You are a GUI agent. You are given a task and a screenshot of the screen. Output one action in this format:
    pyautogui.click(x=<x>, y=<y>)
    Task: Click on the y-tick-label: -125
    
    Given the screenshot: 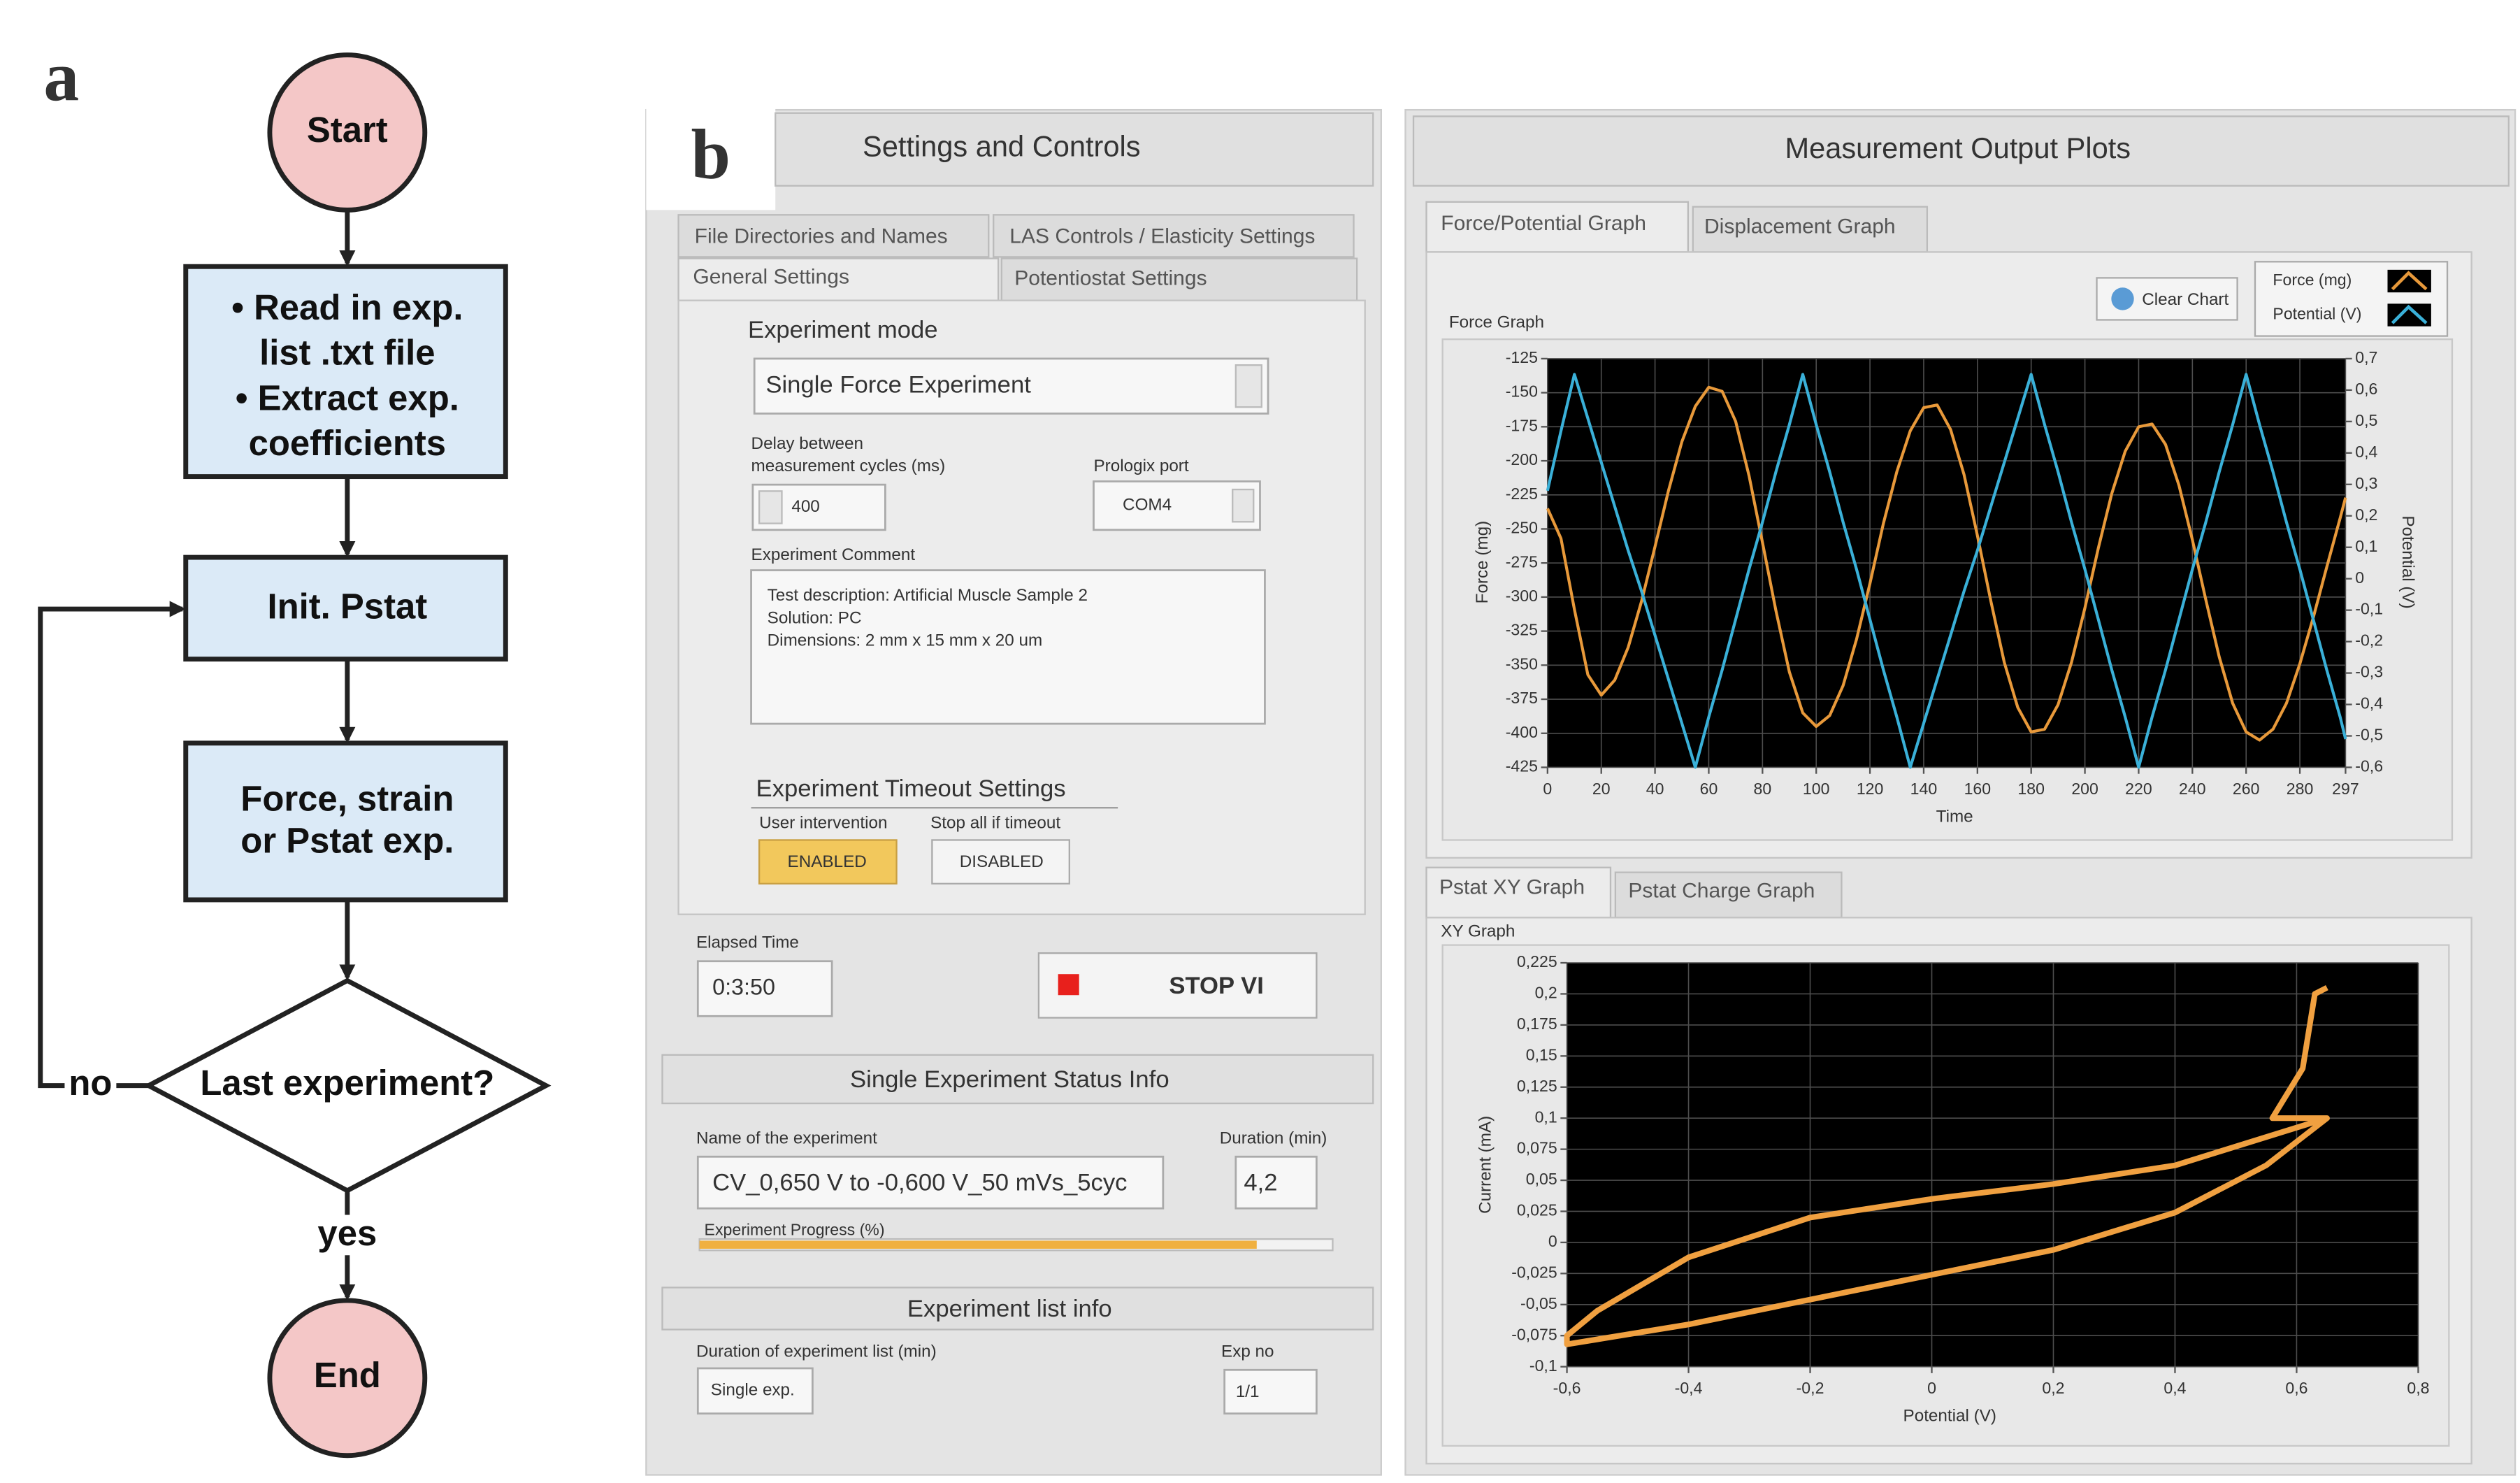 What is the action you would take?
    pyautogui.click(x=1522, y=357)
    